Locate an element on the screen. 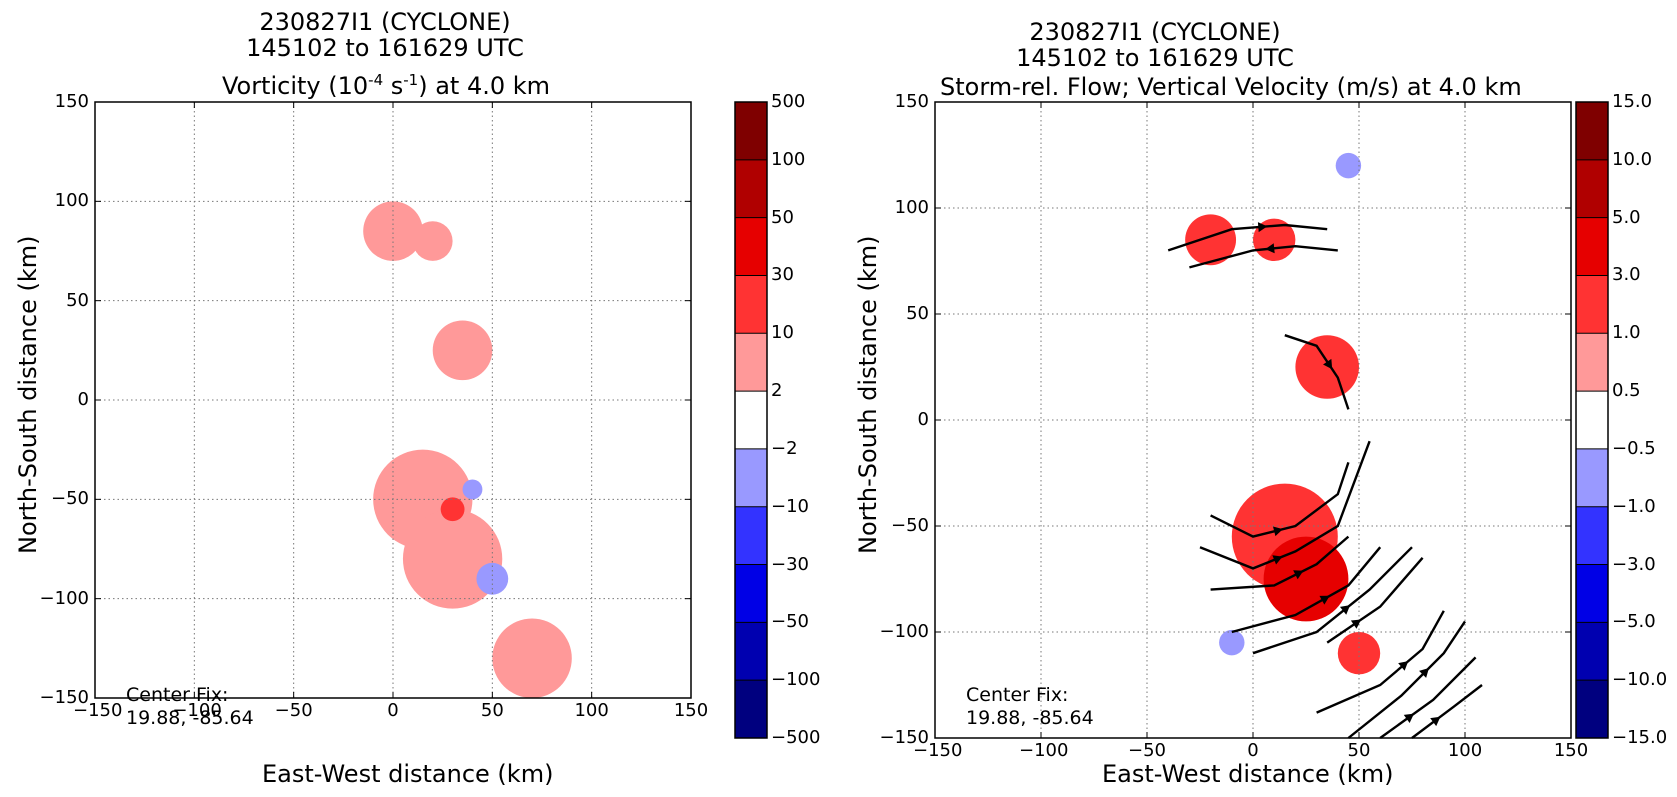  left-x-axis-label: East-West distance (km) is located at coordinates (408, 774).